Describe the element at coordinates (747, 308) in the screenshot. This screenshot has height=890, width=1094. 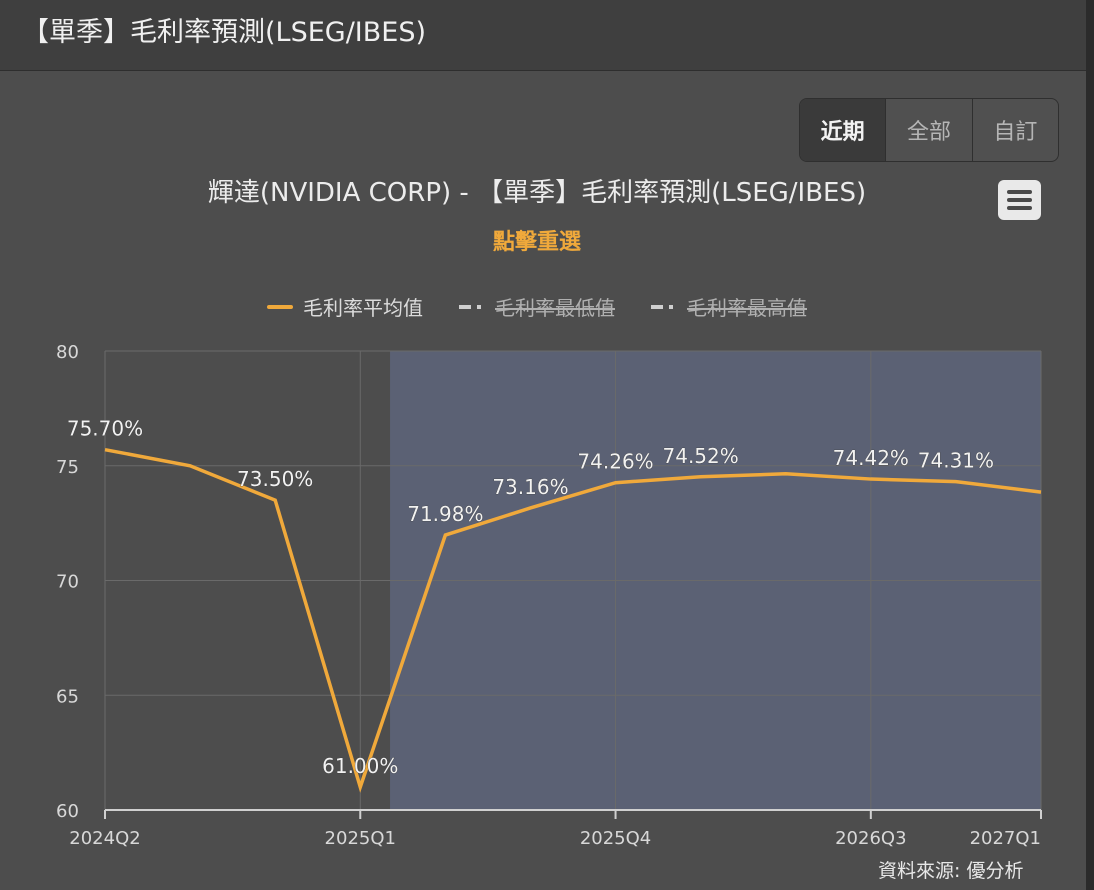
I see `legend-label-maximum: 毛利率最高值` at that location.